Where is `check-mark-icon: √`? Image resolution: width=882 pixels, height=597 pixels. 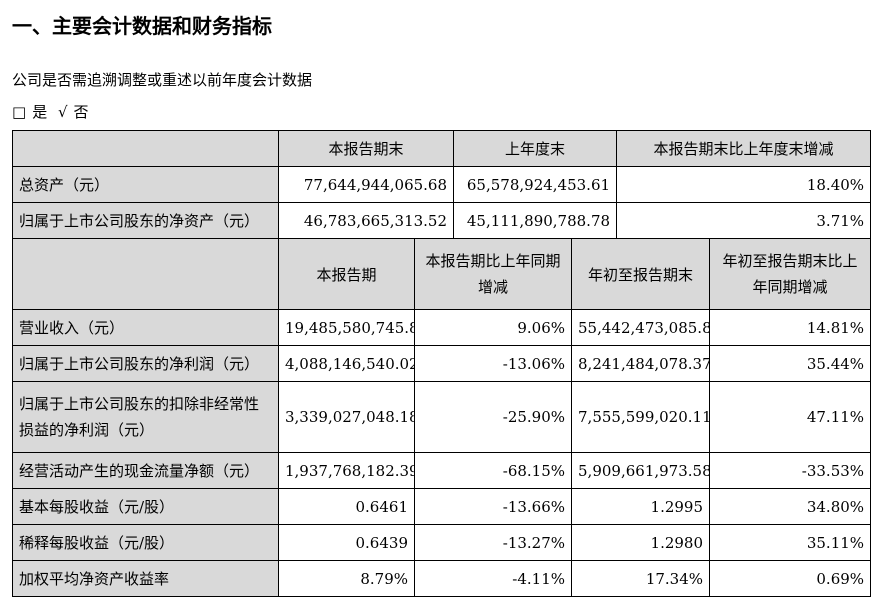 check-mark-icon: √ is located at coordinates (62, 112).